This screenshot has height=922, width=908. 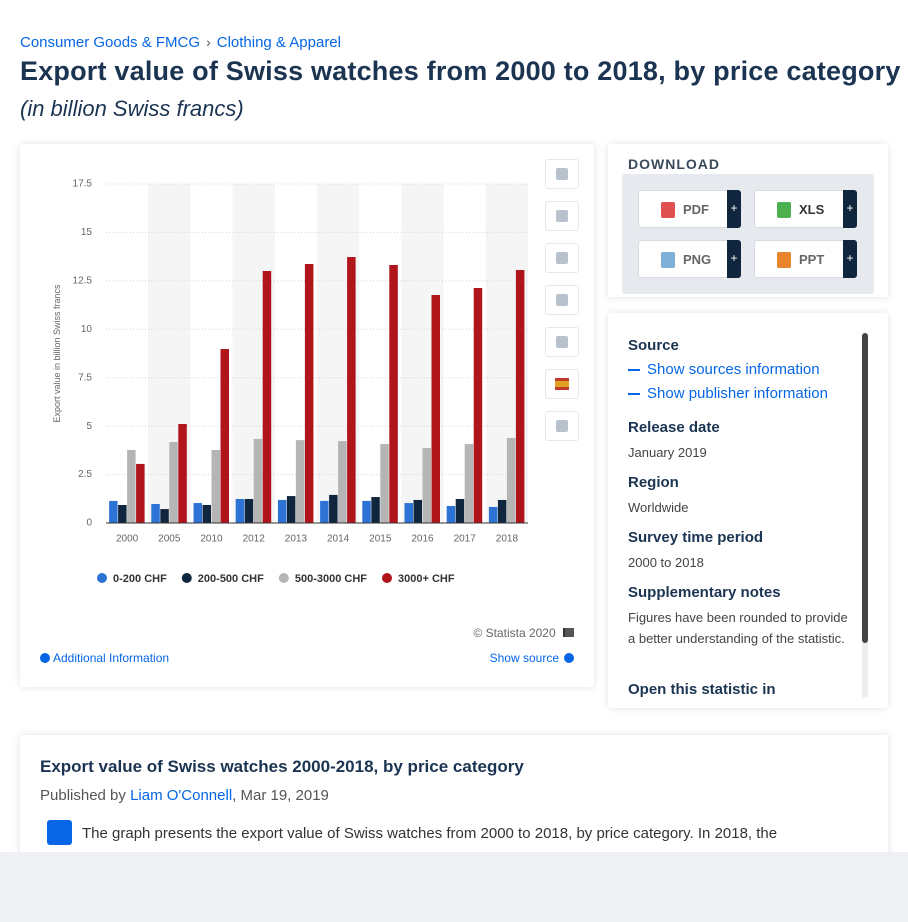 What do you see at coordinates (169, 539) in the screenshot?
I see `x-tick-label: 2005` at bounding box center [169, 539].